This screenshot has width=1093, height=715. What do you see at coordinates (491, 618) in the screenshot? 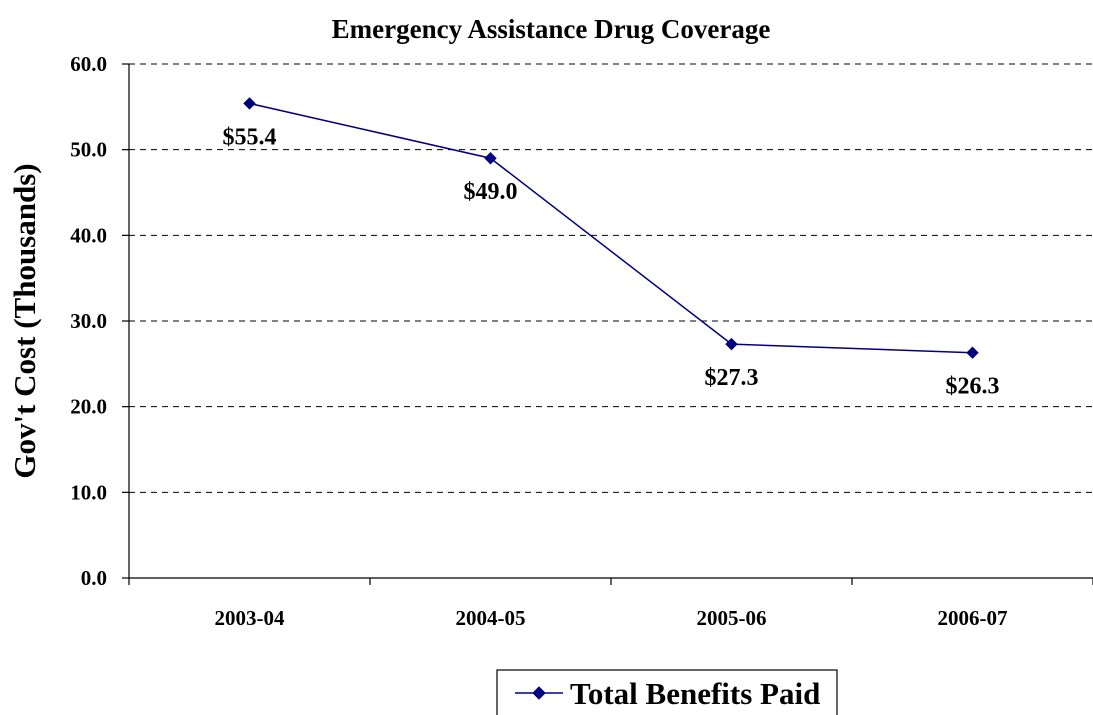
I see `x-tick-label: 2004-05` at bounding box center [491, 618].